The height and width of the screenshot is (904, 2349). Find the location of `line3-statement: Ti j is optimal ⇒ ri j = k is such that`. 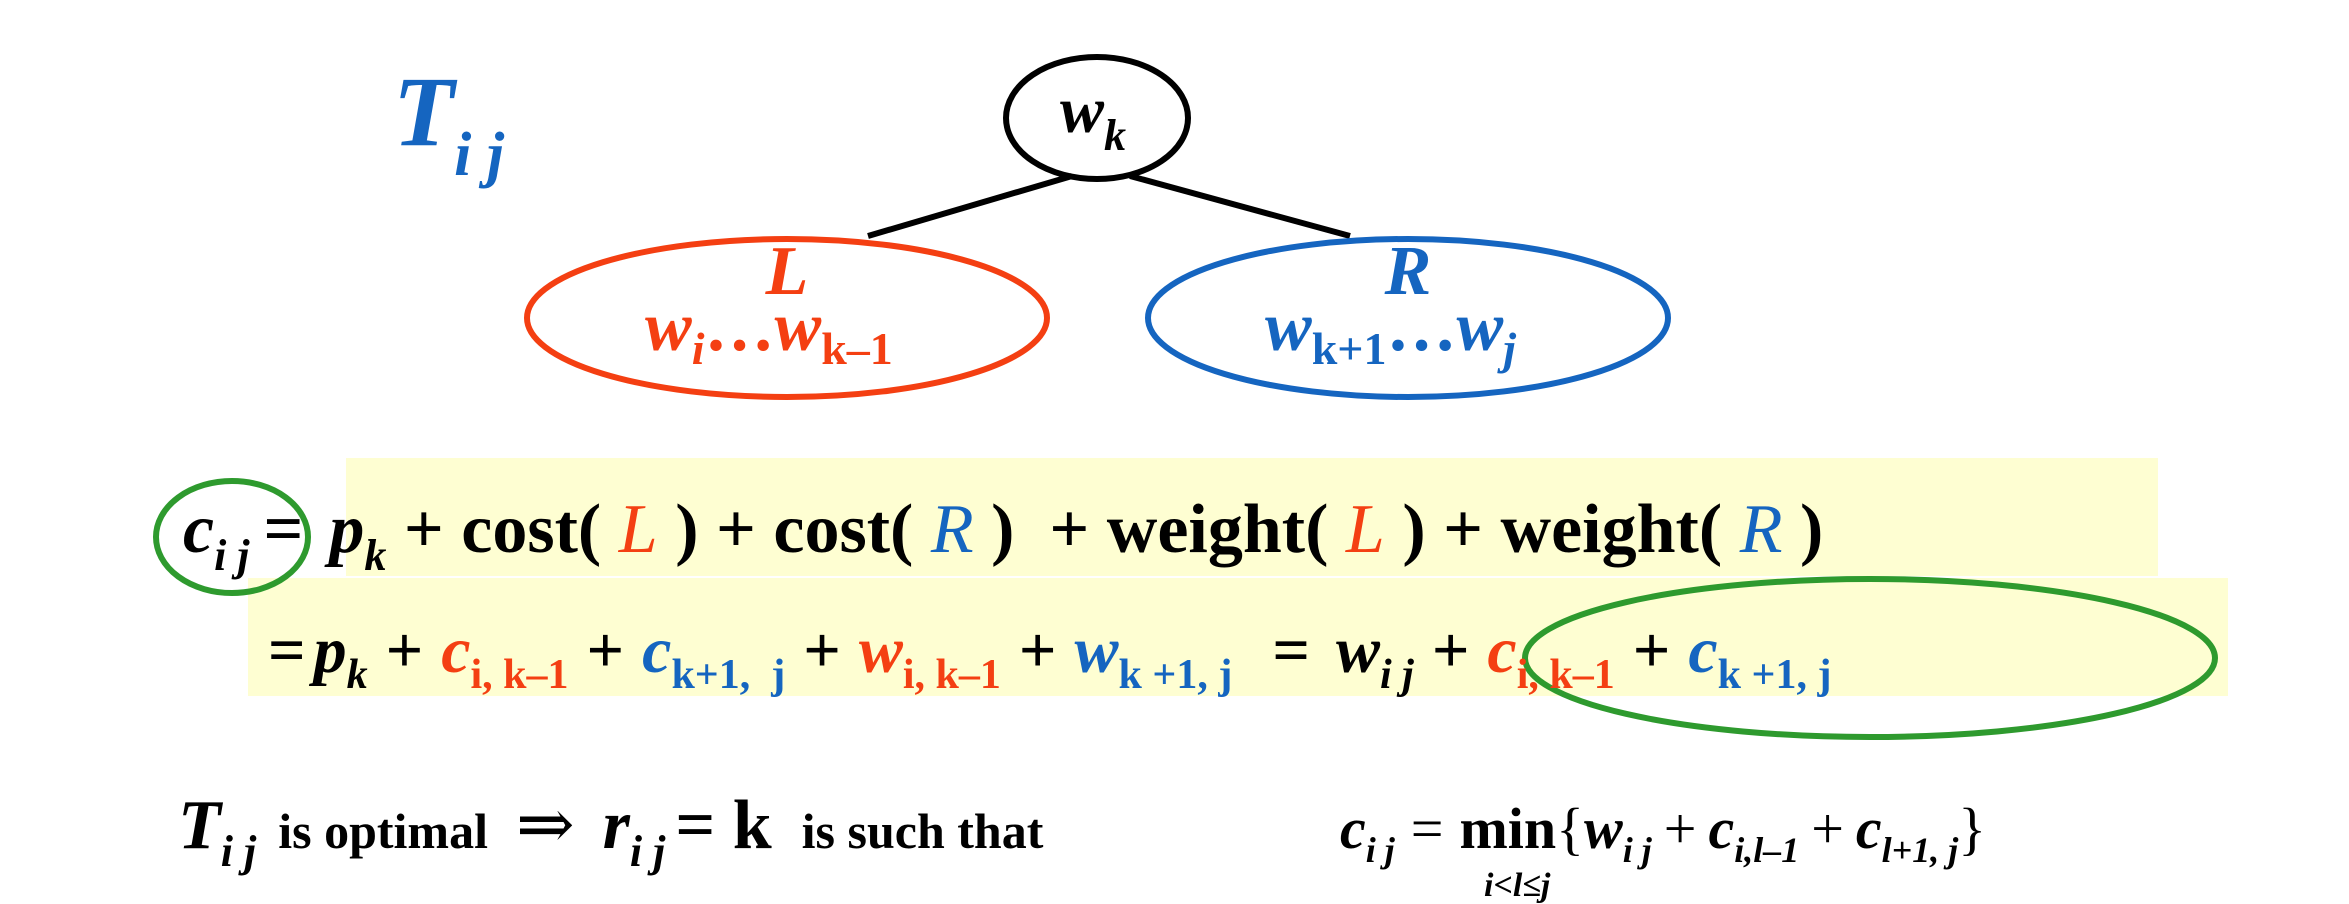

line3-statement: Ti j is optimal ⇒ ri j = k is such that is located at coordinates (611, 831).